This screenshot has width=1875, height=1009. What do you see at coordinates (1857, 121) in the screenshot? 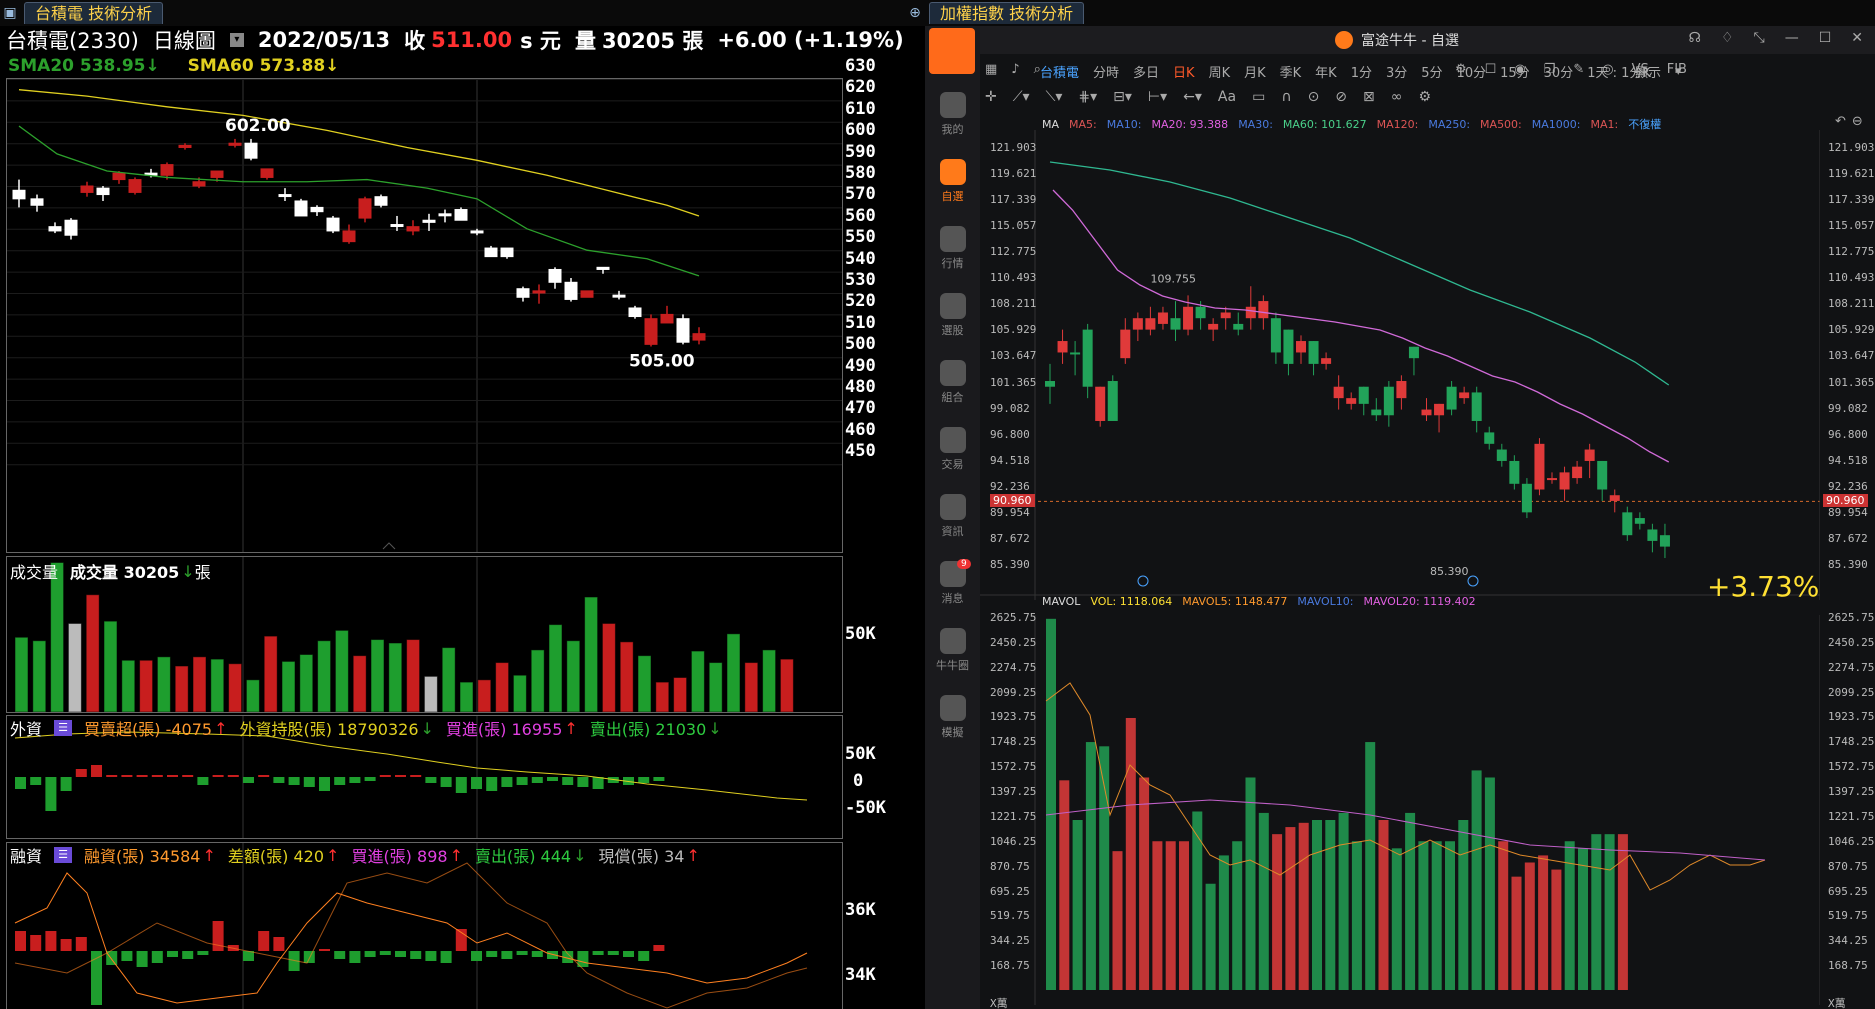
I see `minus-icon: ⊖` at bounding box center [1857, 121].